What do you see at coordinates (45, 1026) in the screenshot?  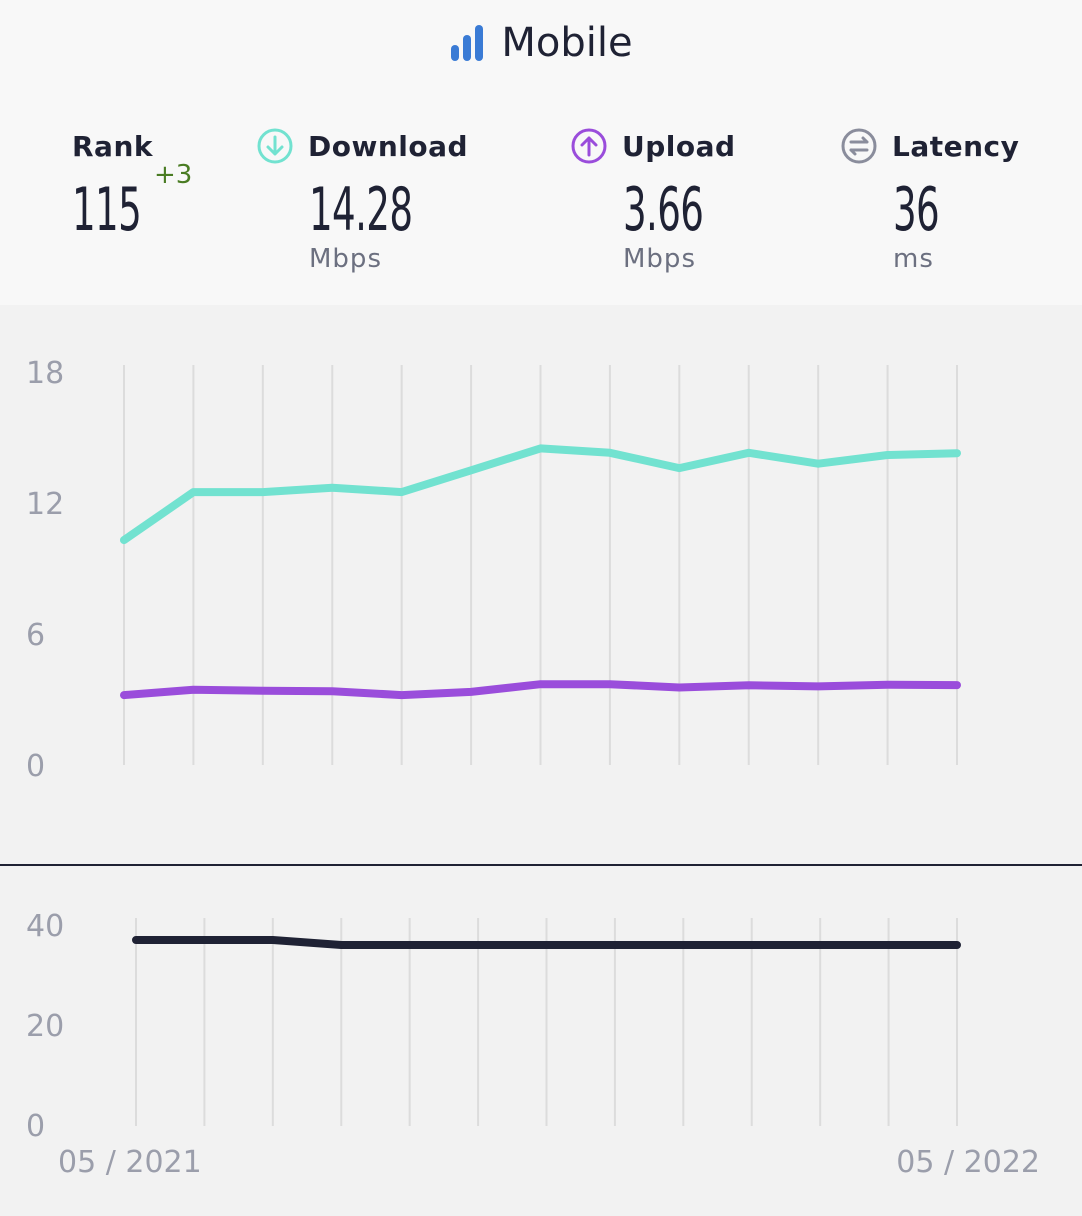 I see `latency-chart-y-tick-label: 20` at bounding box center [45, 1026].